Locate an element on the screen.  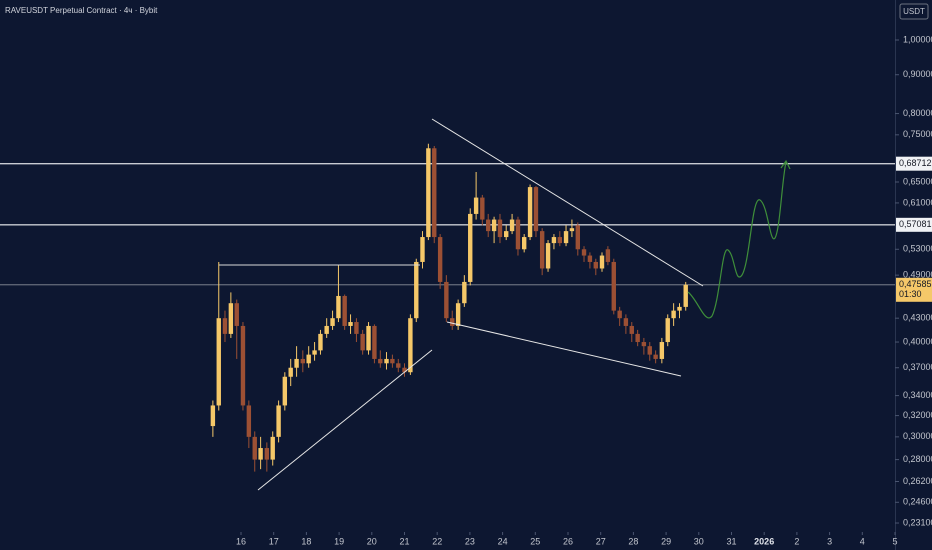
x-tick-label: 5 is located at coordinates (894, 541).